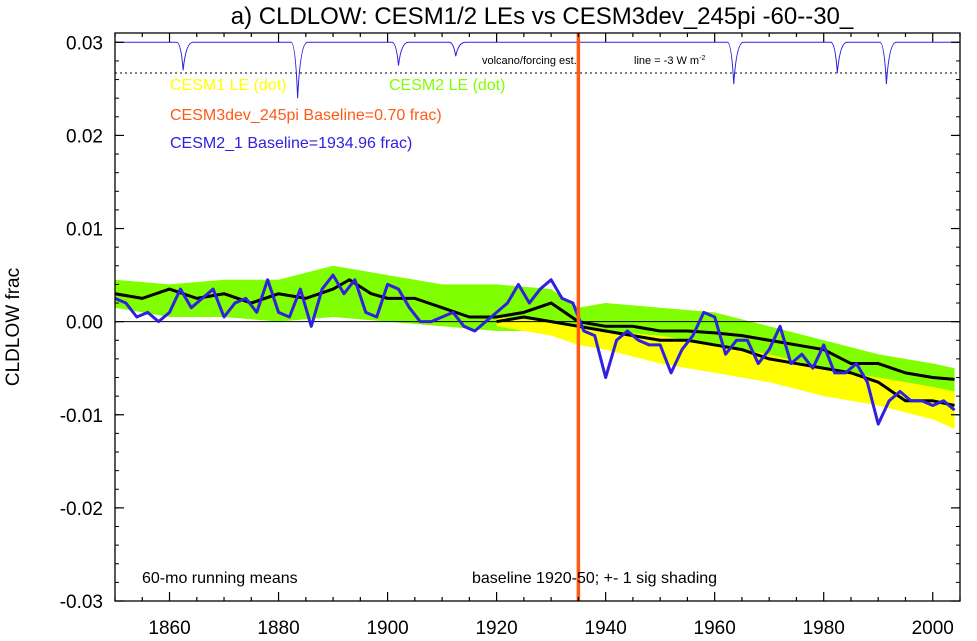 The width and height of the screenshot is (977, 641). What do you see at coordinates (220, 578) in the screenshot?
I see `running-mean-note: 60-mo running means` at bounding box center [220, 578].